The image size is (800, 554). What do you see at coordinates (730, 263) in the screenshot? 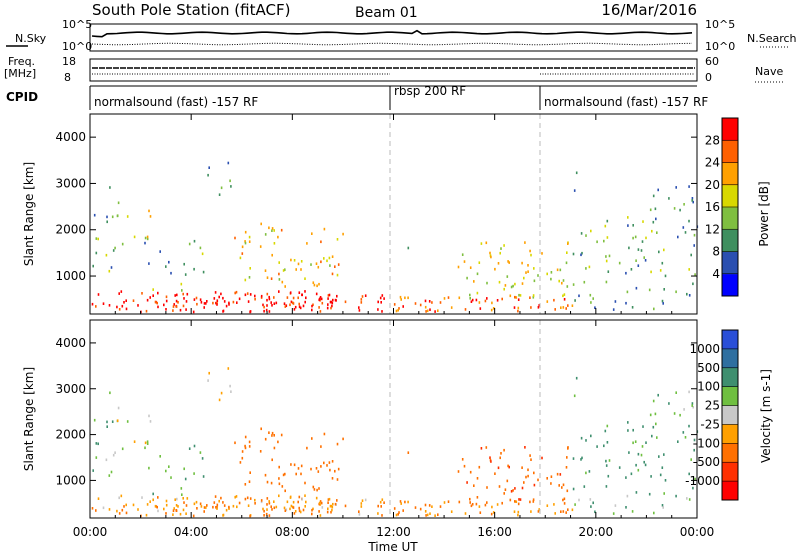
I see `power-cbar-swatch` at bounding box center [730, 263].